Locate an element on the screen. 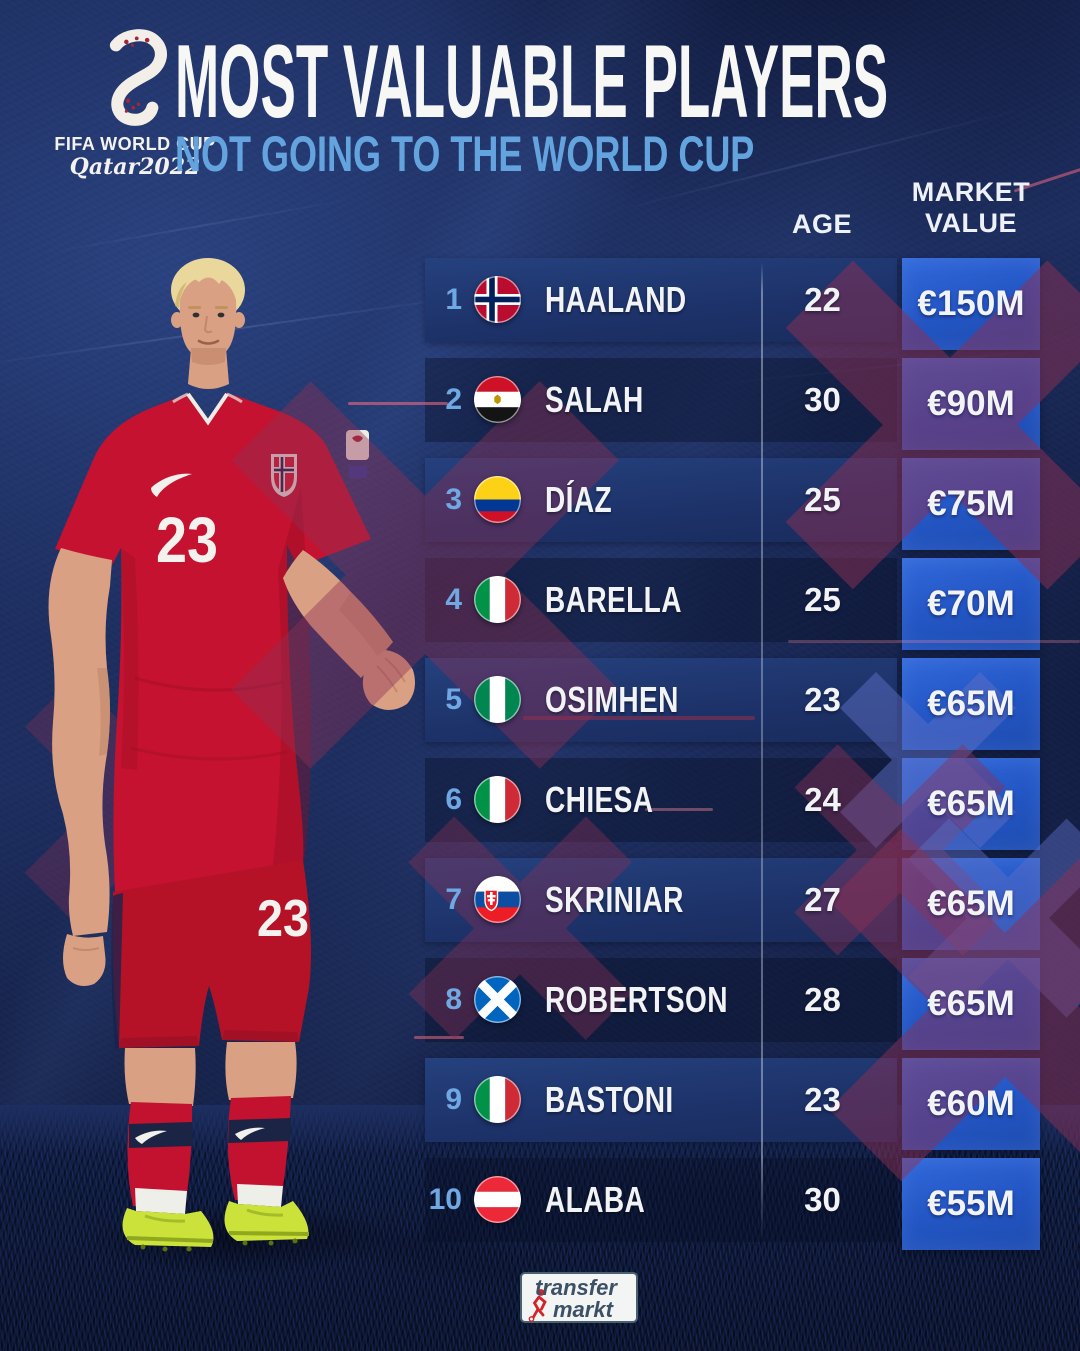 The height and width of the screenshot is (1351, 1080). tm-wordmark-line1: transfer is located at coordinates (576, 1287).